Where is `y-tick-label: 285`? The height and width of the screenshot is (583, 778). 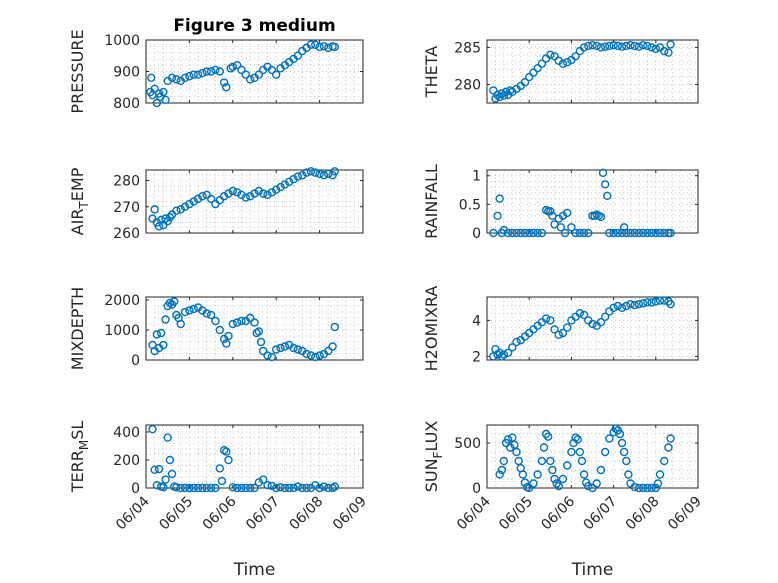 y-tick-label: 285 is located at coordinates (467, 48).